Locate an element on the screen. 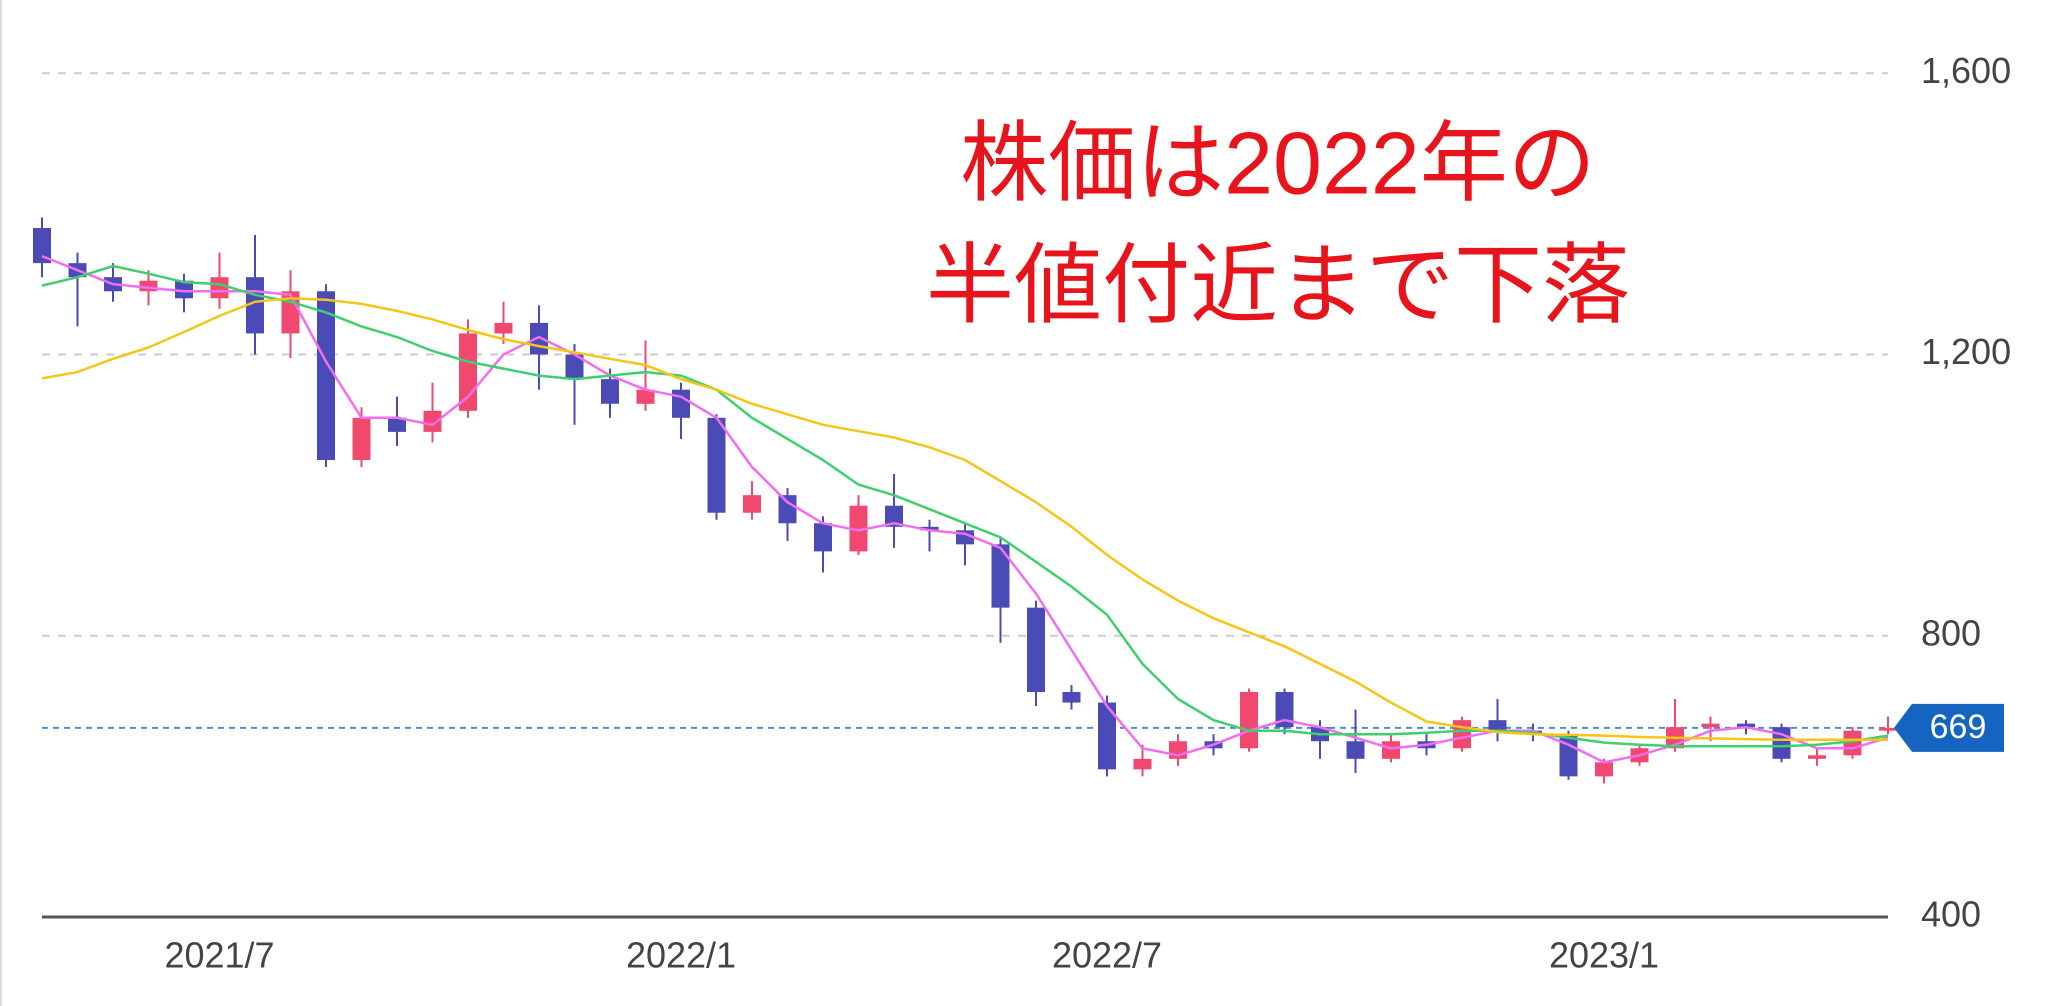 The width and height of the screenshot is (2048, 1006). y-tick-label: 400 is located at coordinates (1951, 914).